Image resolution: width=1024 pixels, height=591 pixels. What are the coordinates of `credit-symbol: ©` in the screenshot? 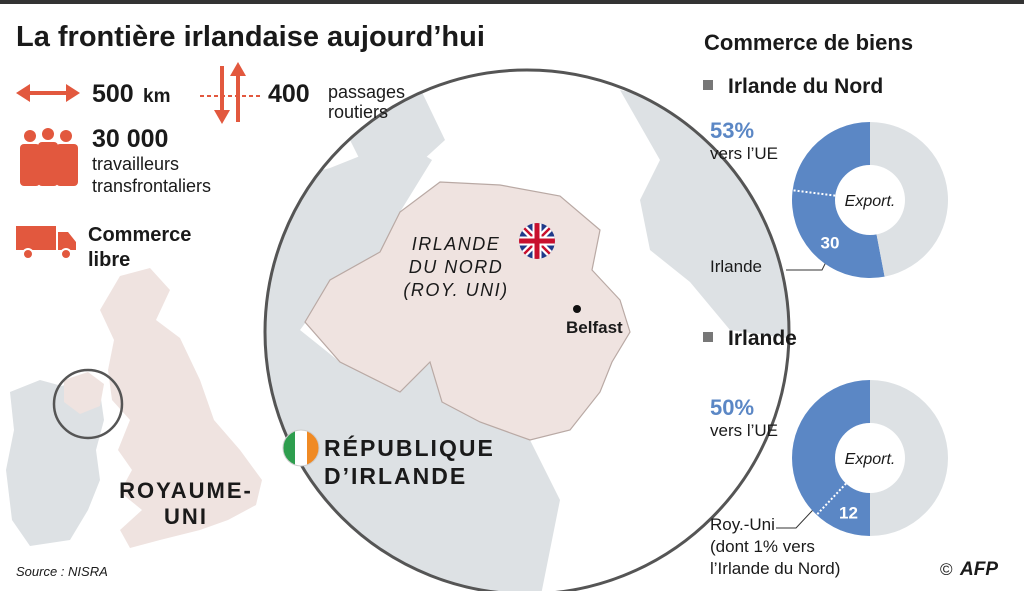 It's located at (946, 569).